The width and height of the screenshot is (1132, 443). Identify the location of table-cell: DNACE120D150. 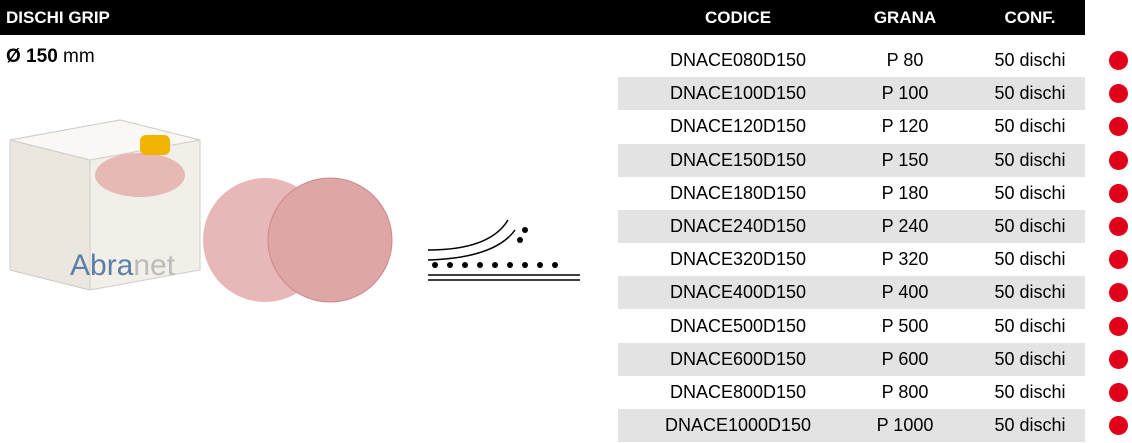
(738, 126).